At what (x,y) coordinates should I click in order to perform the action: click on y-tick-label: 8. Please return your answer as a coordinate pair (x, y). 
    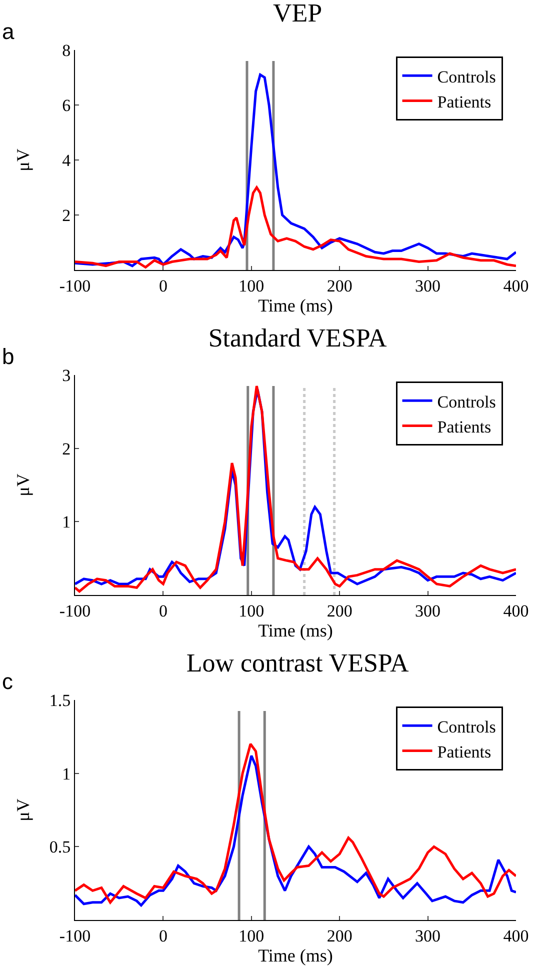
    Looking at the image, I should click on (66, 50).